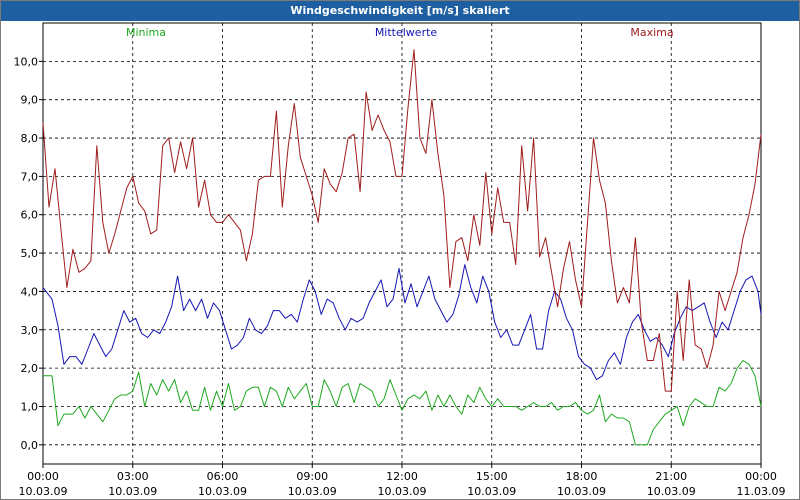 The height and width of the screenshot is (500, 800). I want to click on y-tick-label: 2,0, so click(30, 368).